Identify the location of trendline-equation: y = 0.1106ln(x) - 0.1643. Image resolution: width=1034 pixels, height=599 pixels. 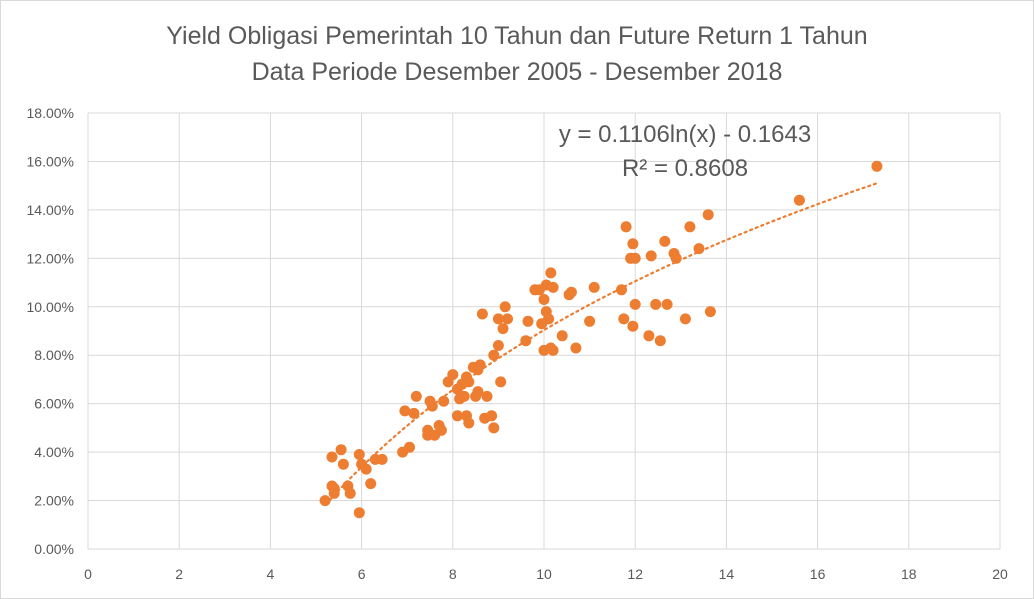
(685, 134).